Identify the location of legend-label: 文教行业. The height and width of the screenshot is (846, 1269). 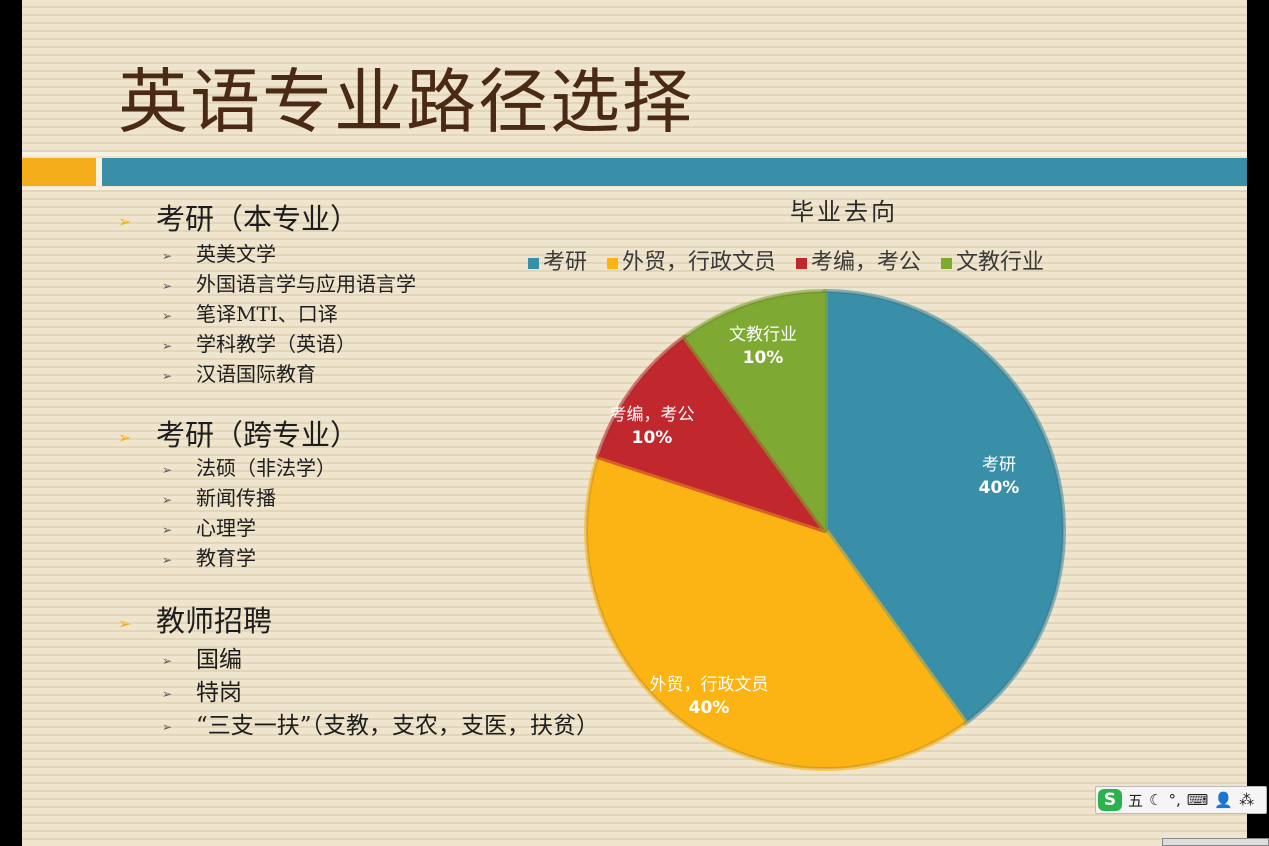
(1000, 262).